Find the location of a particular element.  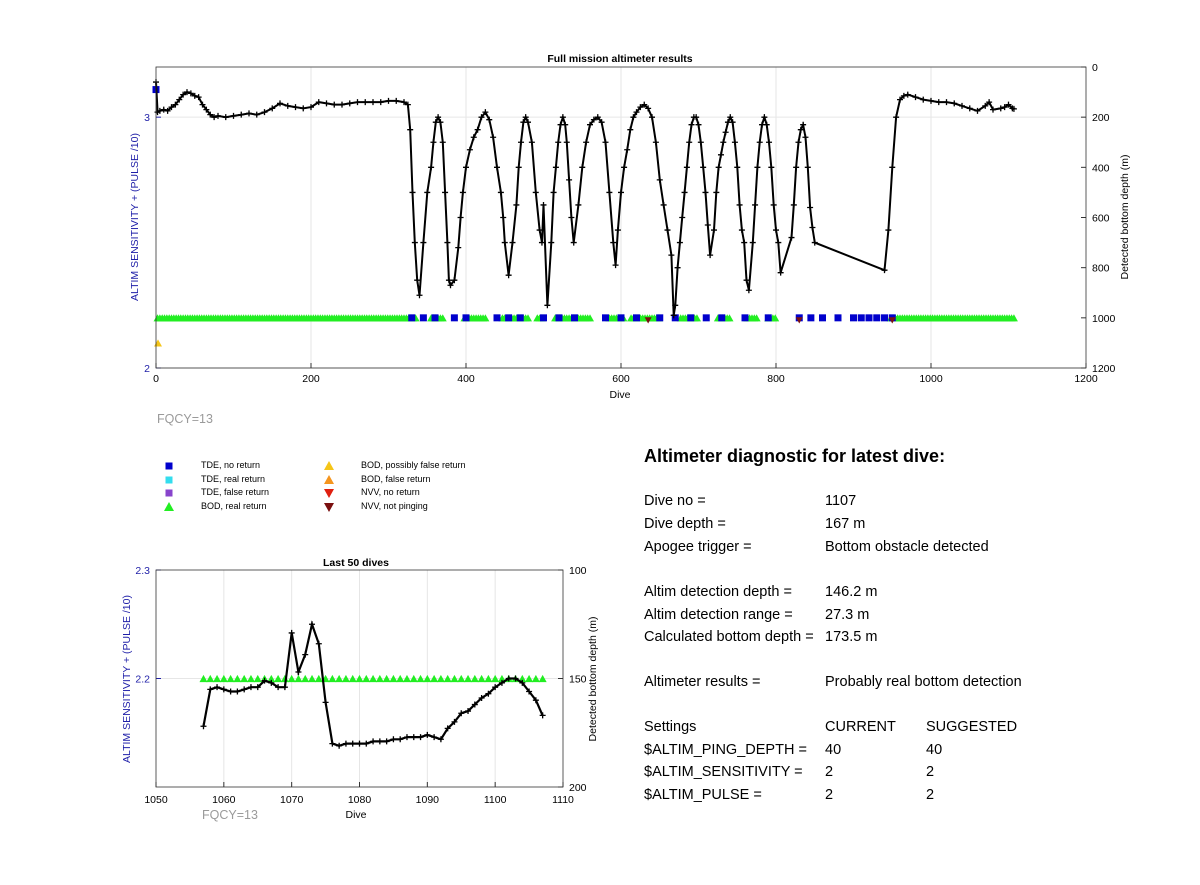

setting-suggested: 2 is located at coordinates (930, 772).